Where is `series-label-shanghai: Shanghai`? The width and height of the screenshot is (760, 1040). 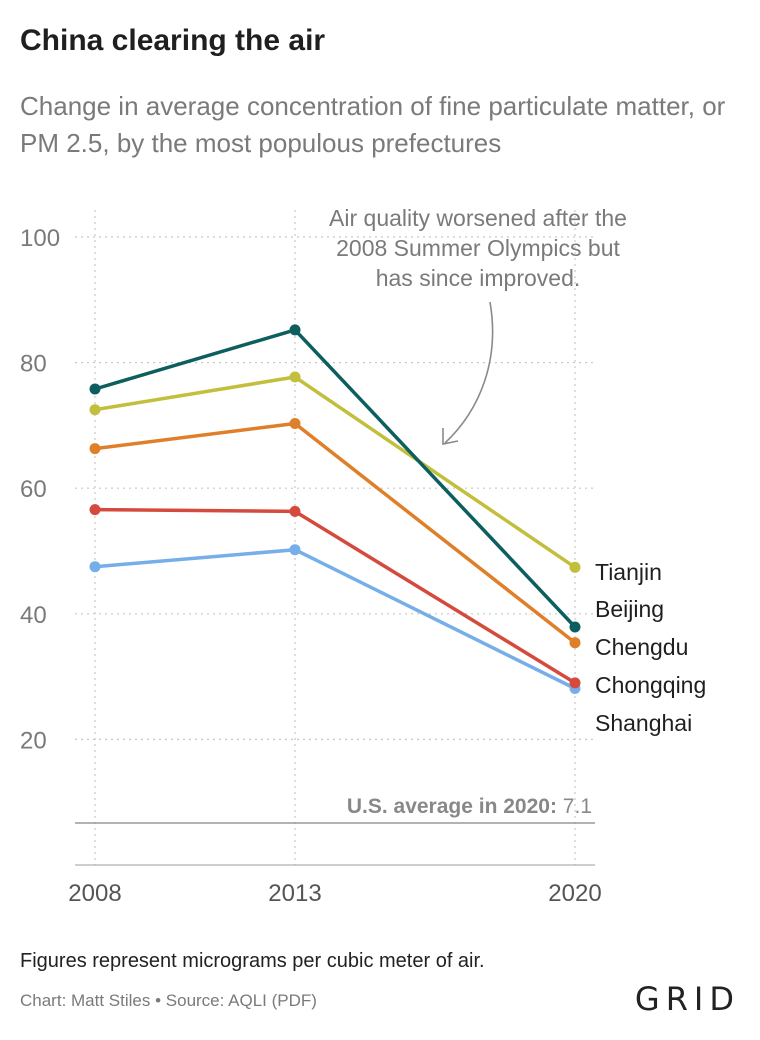 series-label-shanghai: Shanghai is located at coordinates (643, 723).